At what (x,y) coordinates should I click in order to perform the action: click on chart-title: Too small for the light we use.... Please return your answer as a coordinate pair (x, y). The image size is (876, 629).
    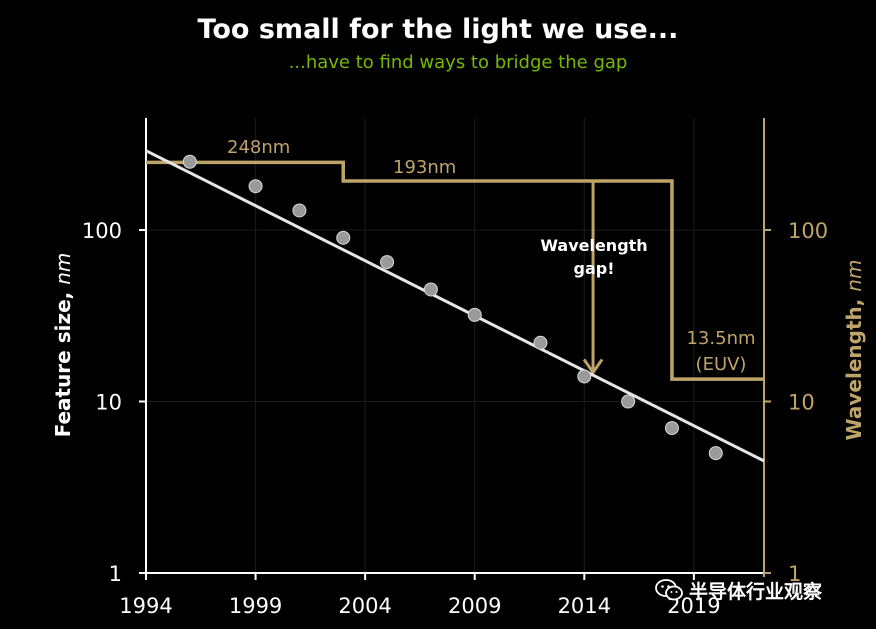
    Looking at the image, I should click on (438, 29).